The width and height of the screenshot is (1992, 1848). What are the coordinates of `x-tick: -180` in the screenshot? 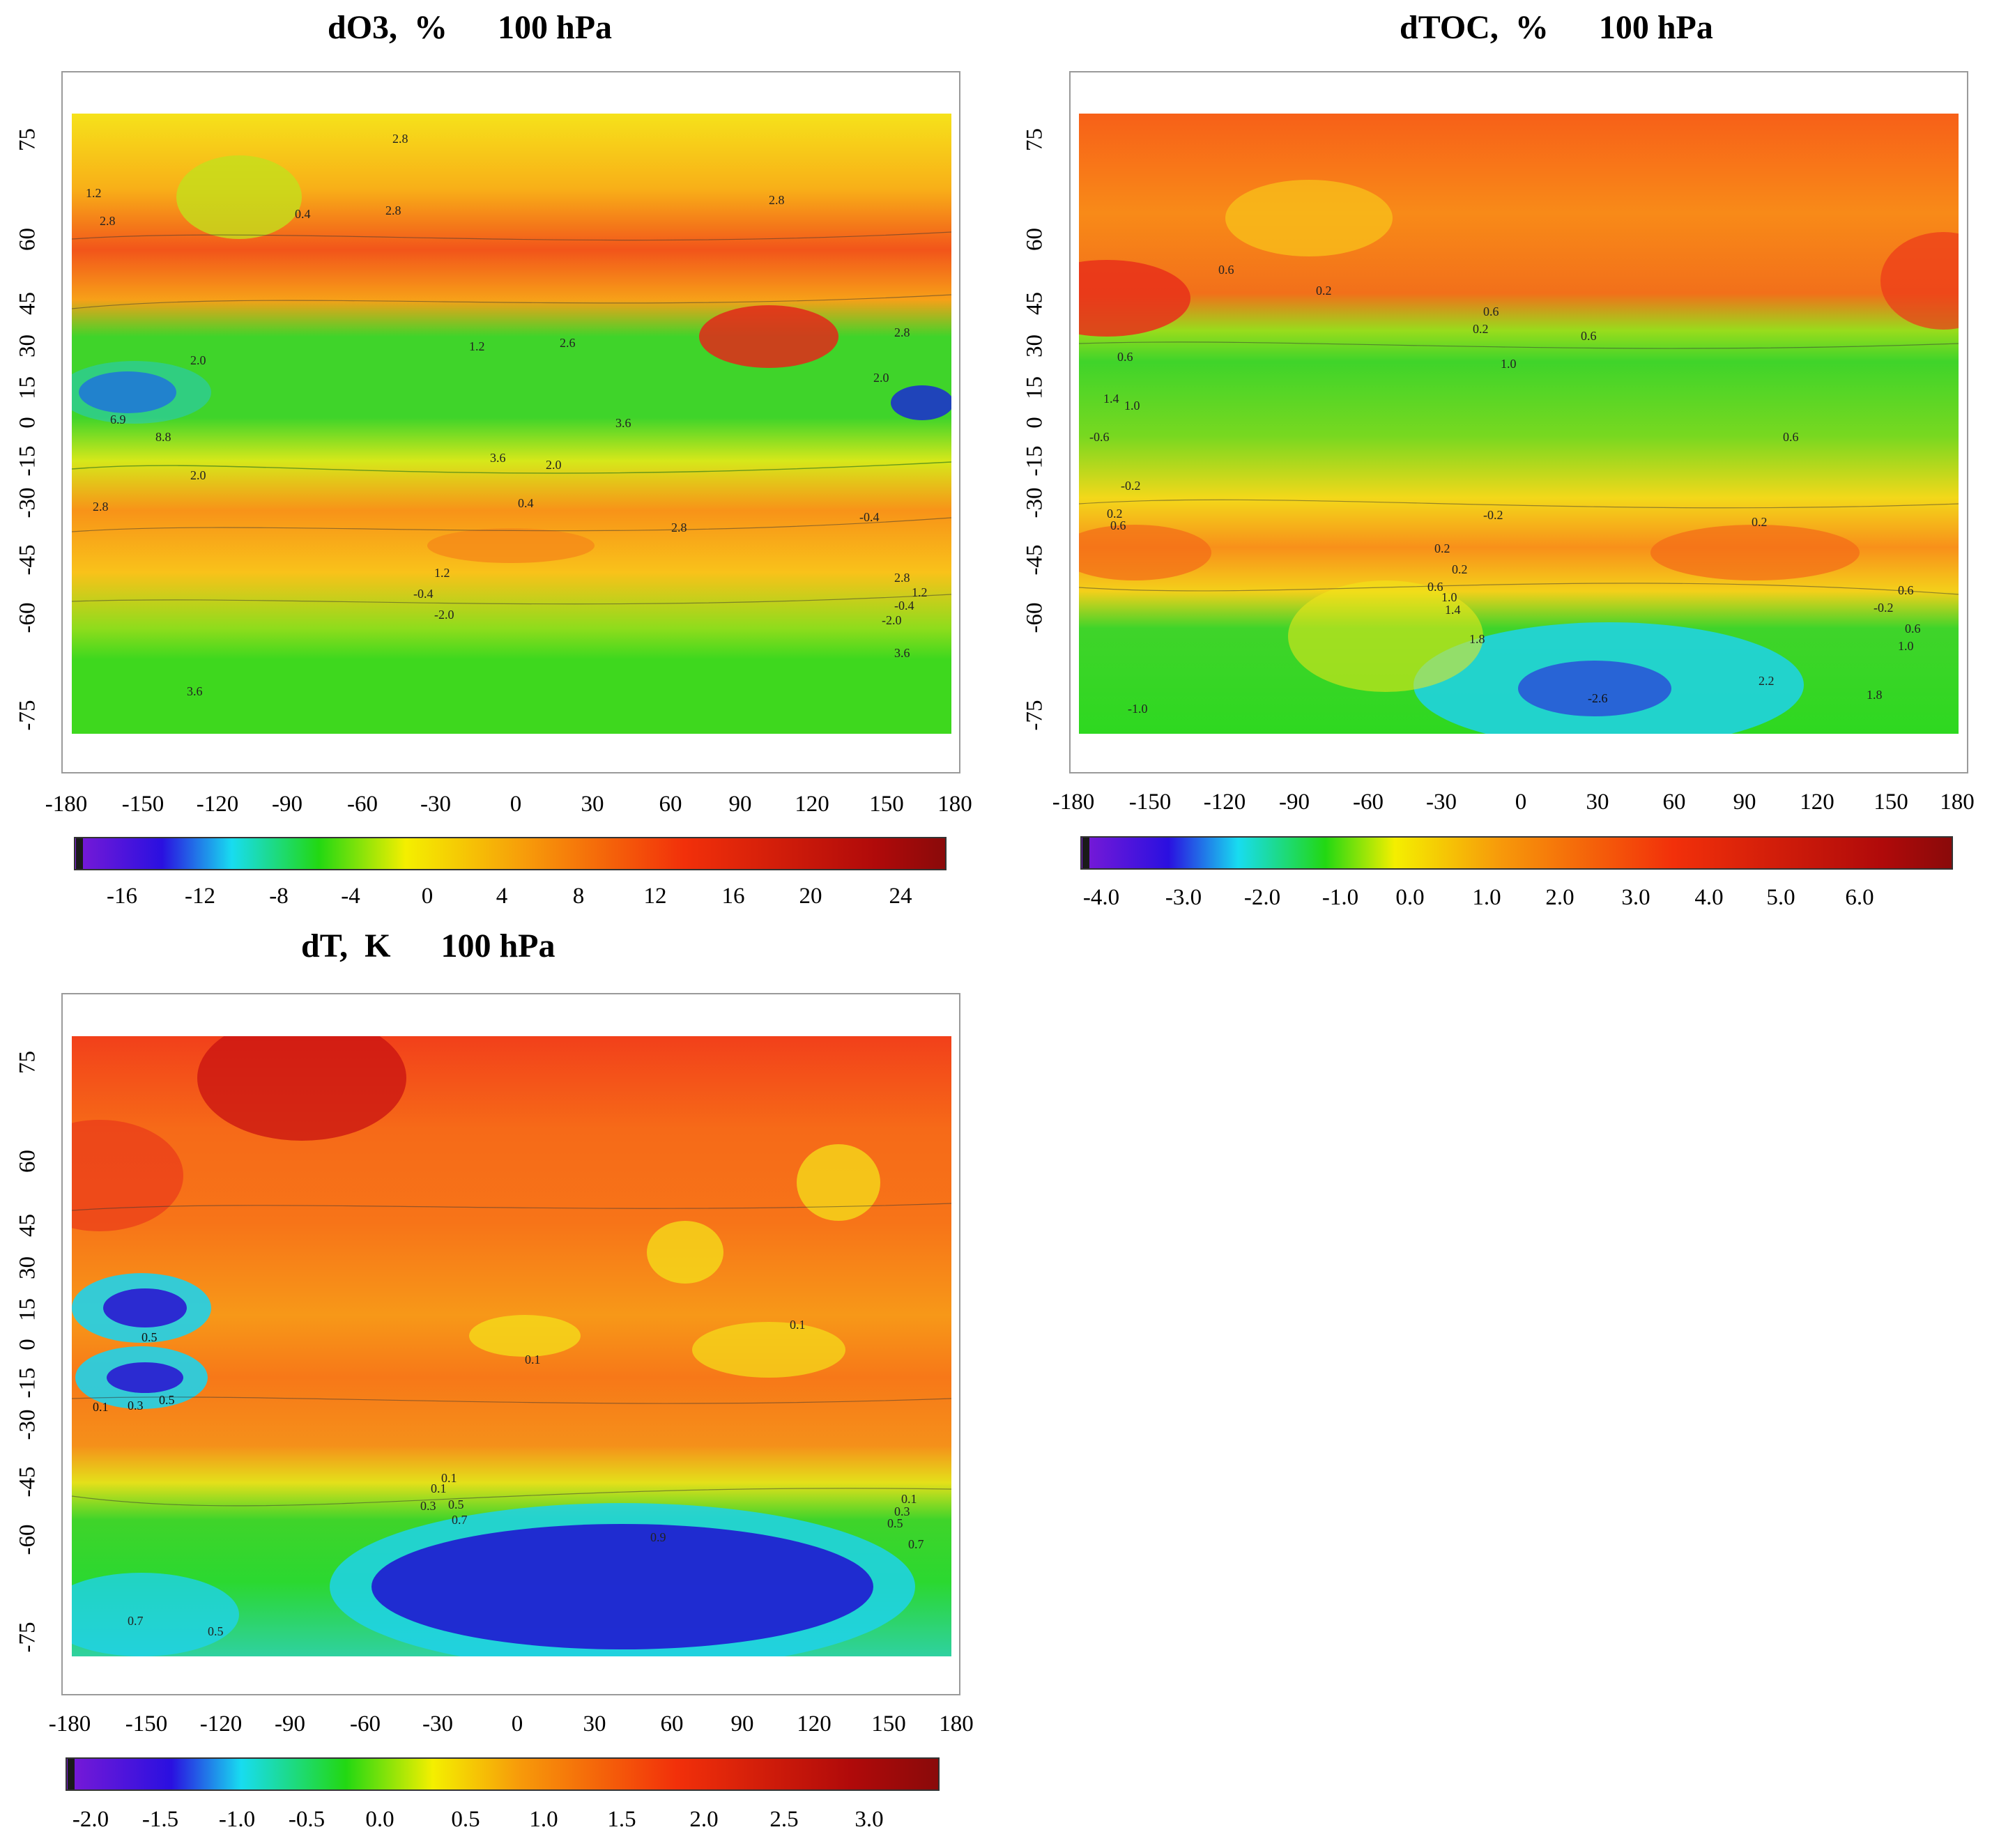 It's located at (66, 804).